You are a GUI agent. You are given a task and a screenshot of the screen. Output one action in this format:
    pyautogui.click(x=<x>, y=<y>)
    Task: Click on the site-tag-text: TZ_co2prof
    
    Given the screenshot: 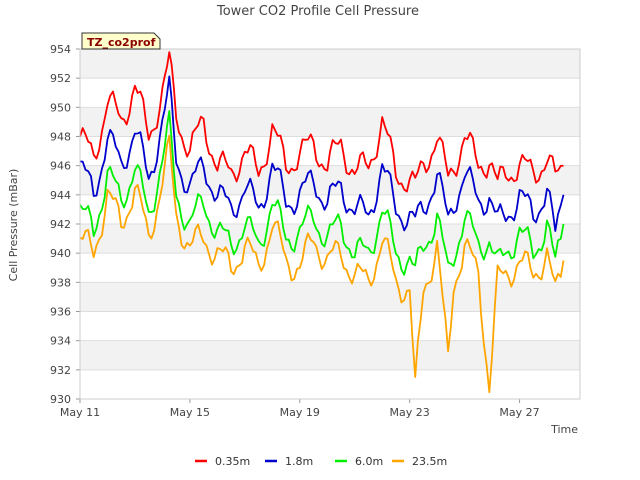 What is the action you would take?
    pyautogui.click(x=121, y=42)
    